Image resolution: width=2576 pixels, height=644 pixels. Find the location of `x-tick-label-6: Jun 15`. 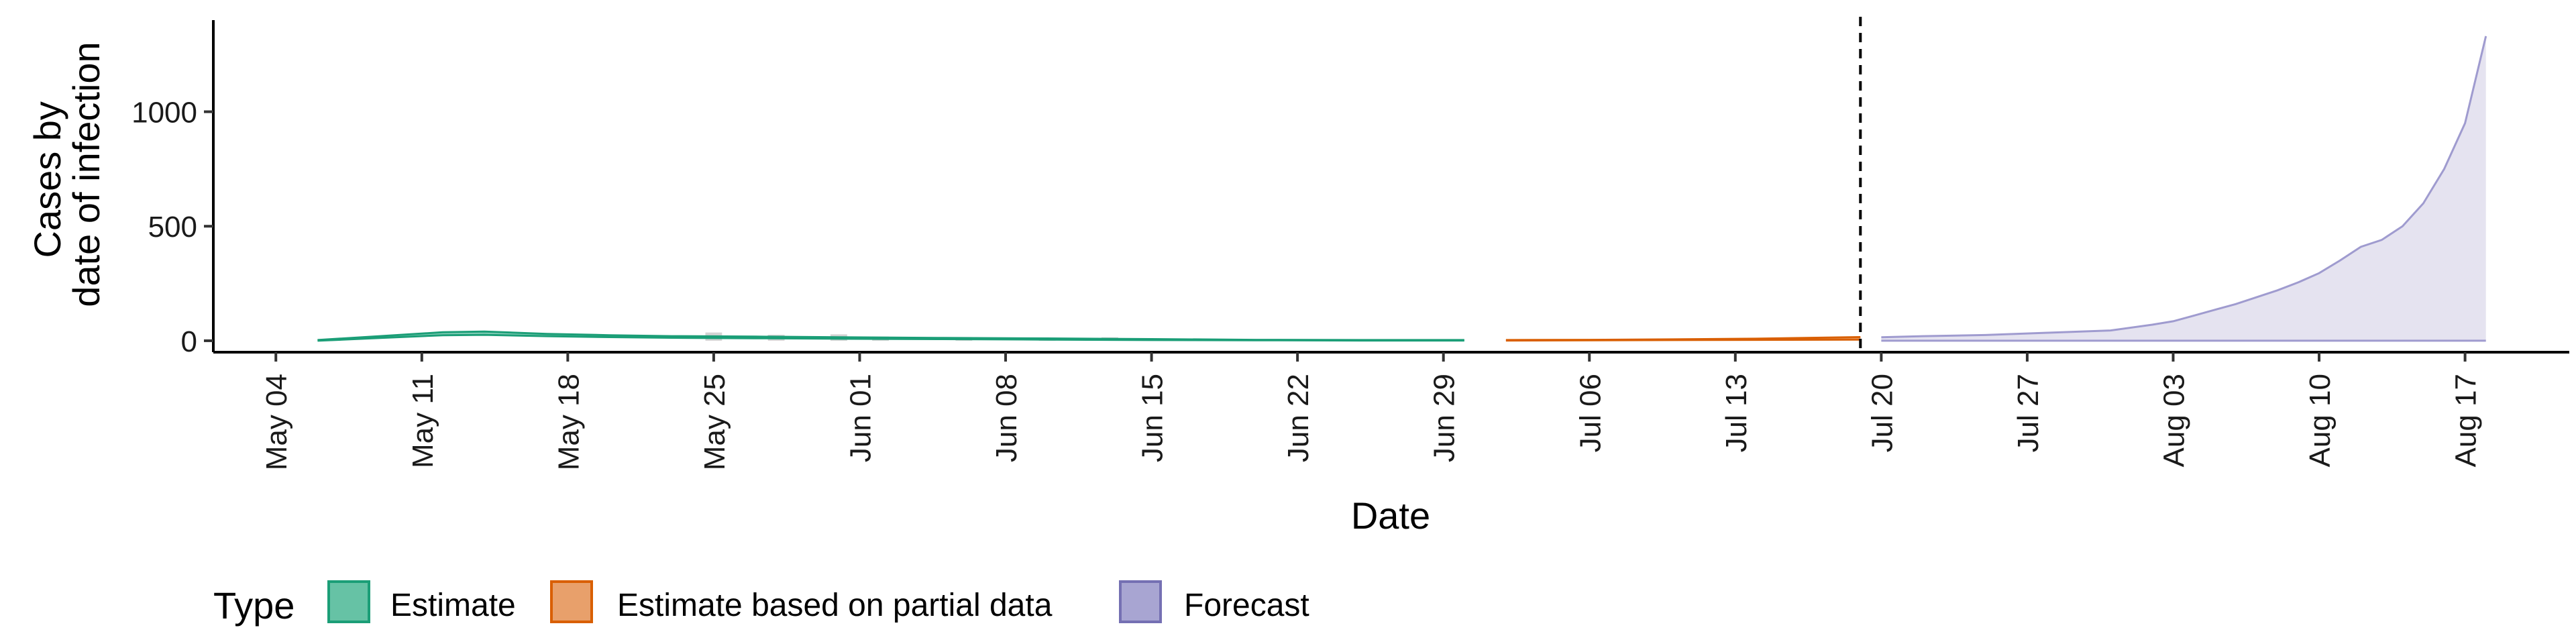

x-tick-label-6: Jun 15 is located at coordinates (1152, 418).